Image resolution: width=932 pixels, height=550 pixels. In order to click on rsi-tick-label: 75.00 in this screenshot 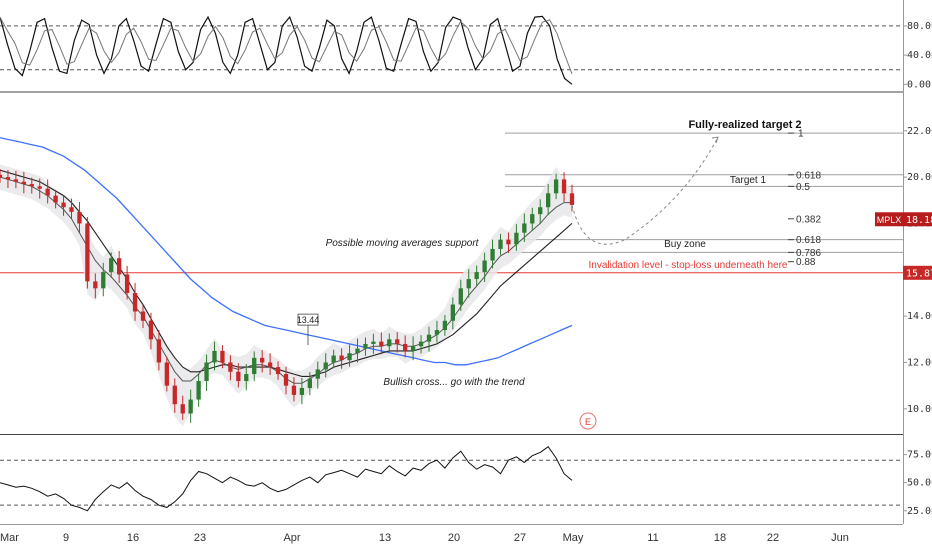, I will do `click(919, 455)`.